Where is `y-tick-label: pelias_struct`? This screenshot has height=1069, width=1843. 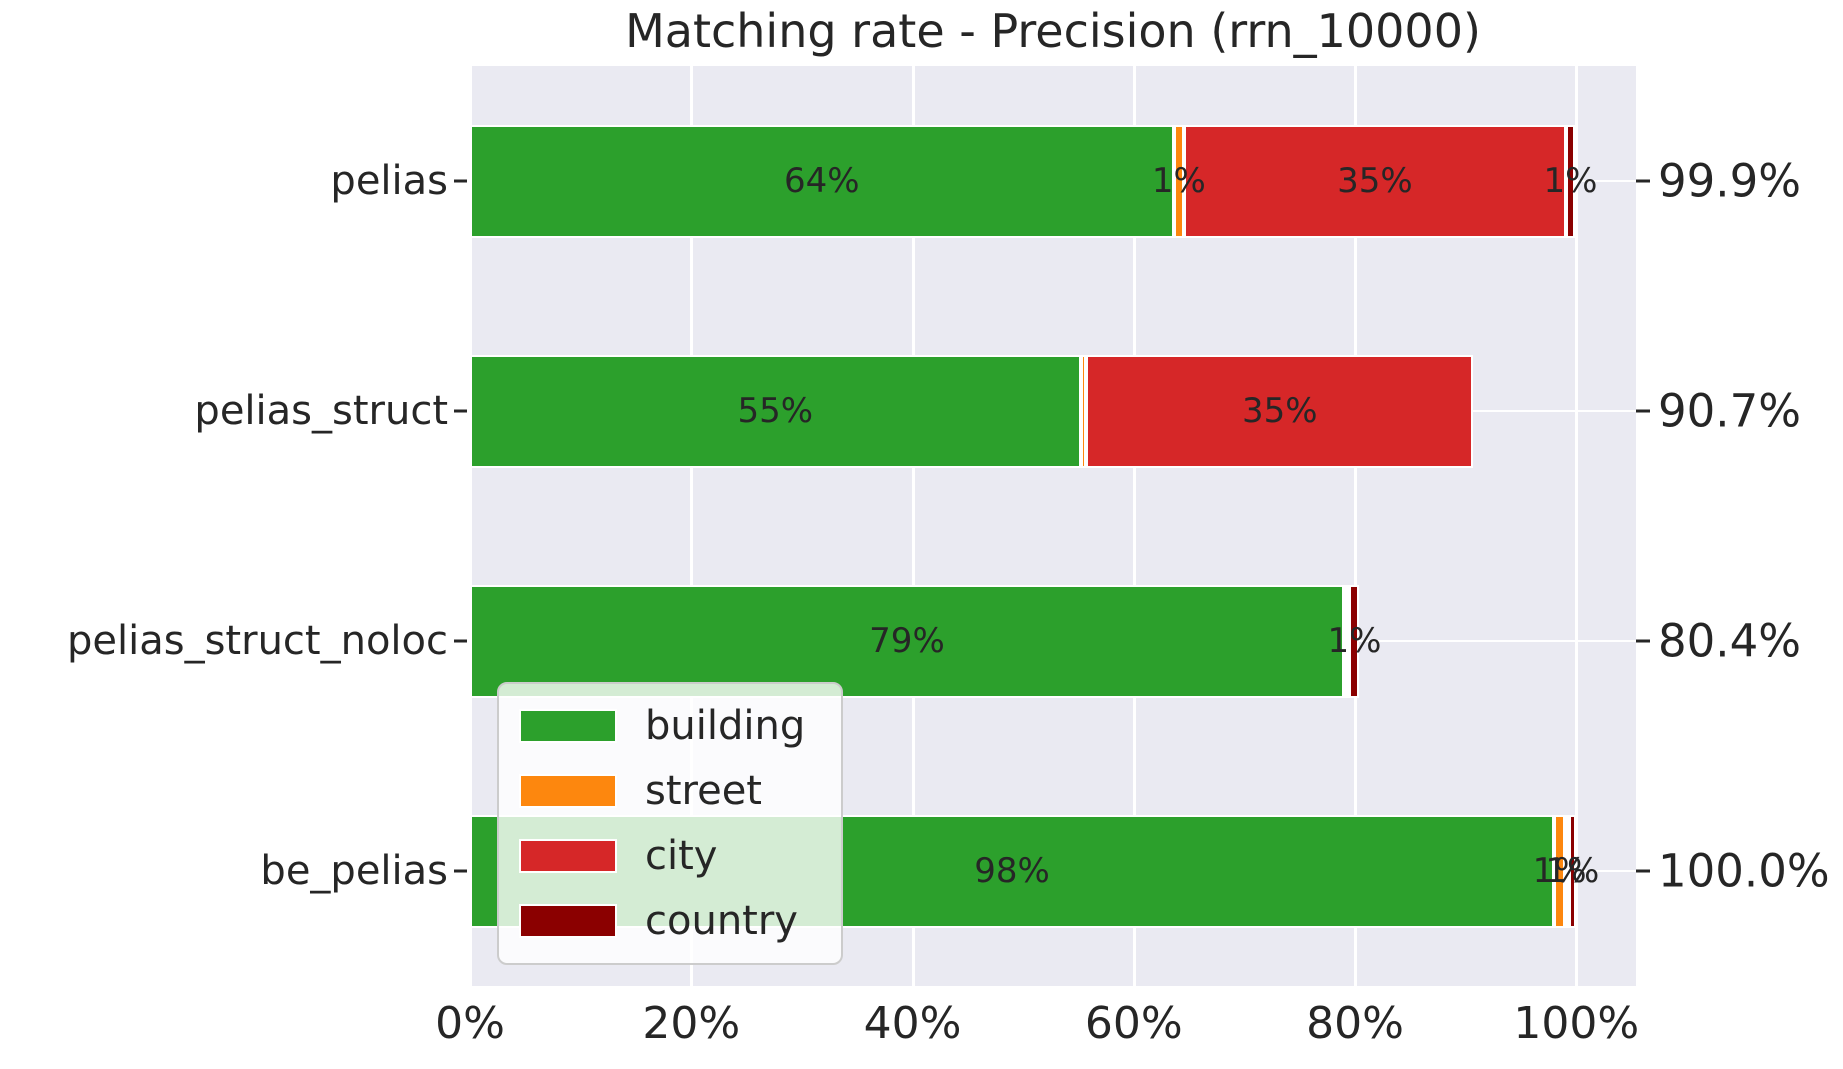 y-tick-label: pelias_struct is located at coordinates (321, 411).